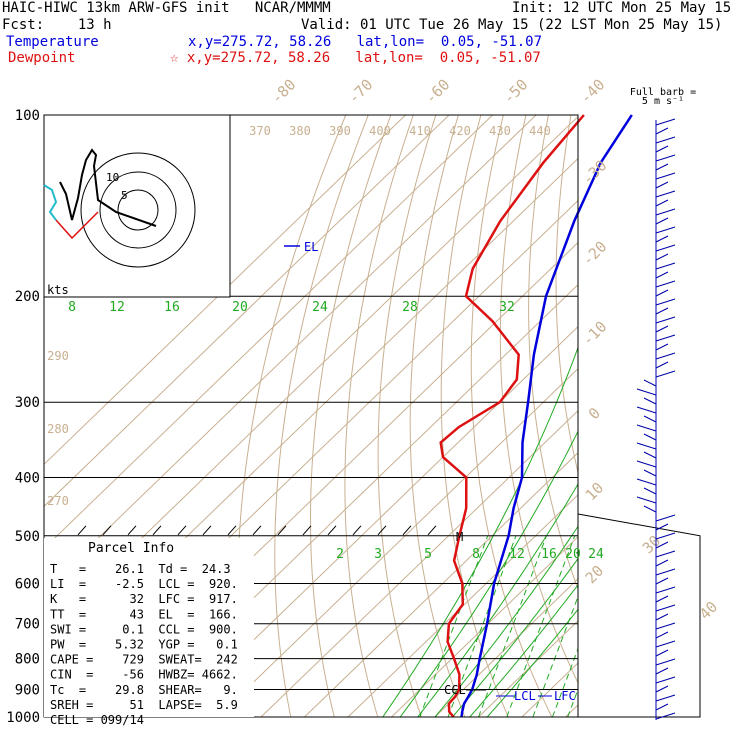 This screenshot has width=740, height=740. I want to click on dry-adiabat-label: 270, so click(58, 501).